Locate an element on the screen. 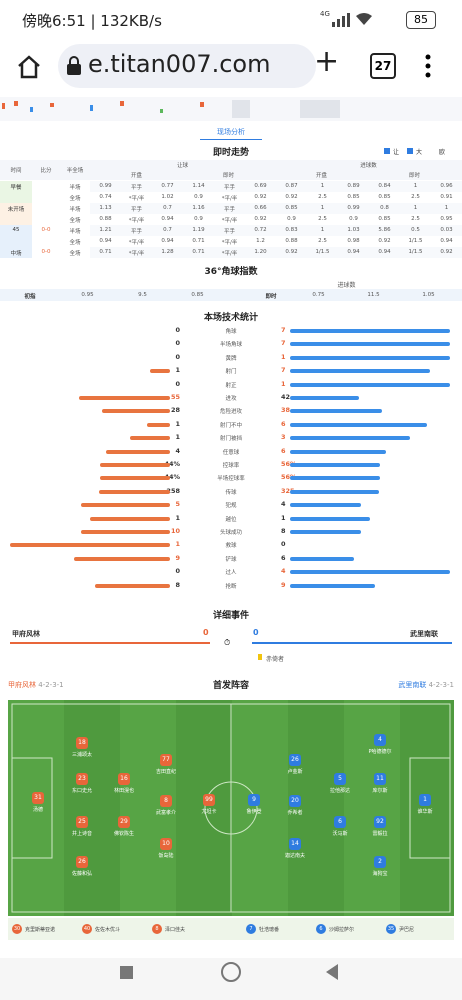  stat-label: 控球率 is located at coordinates (231, 466).